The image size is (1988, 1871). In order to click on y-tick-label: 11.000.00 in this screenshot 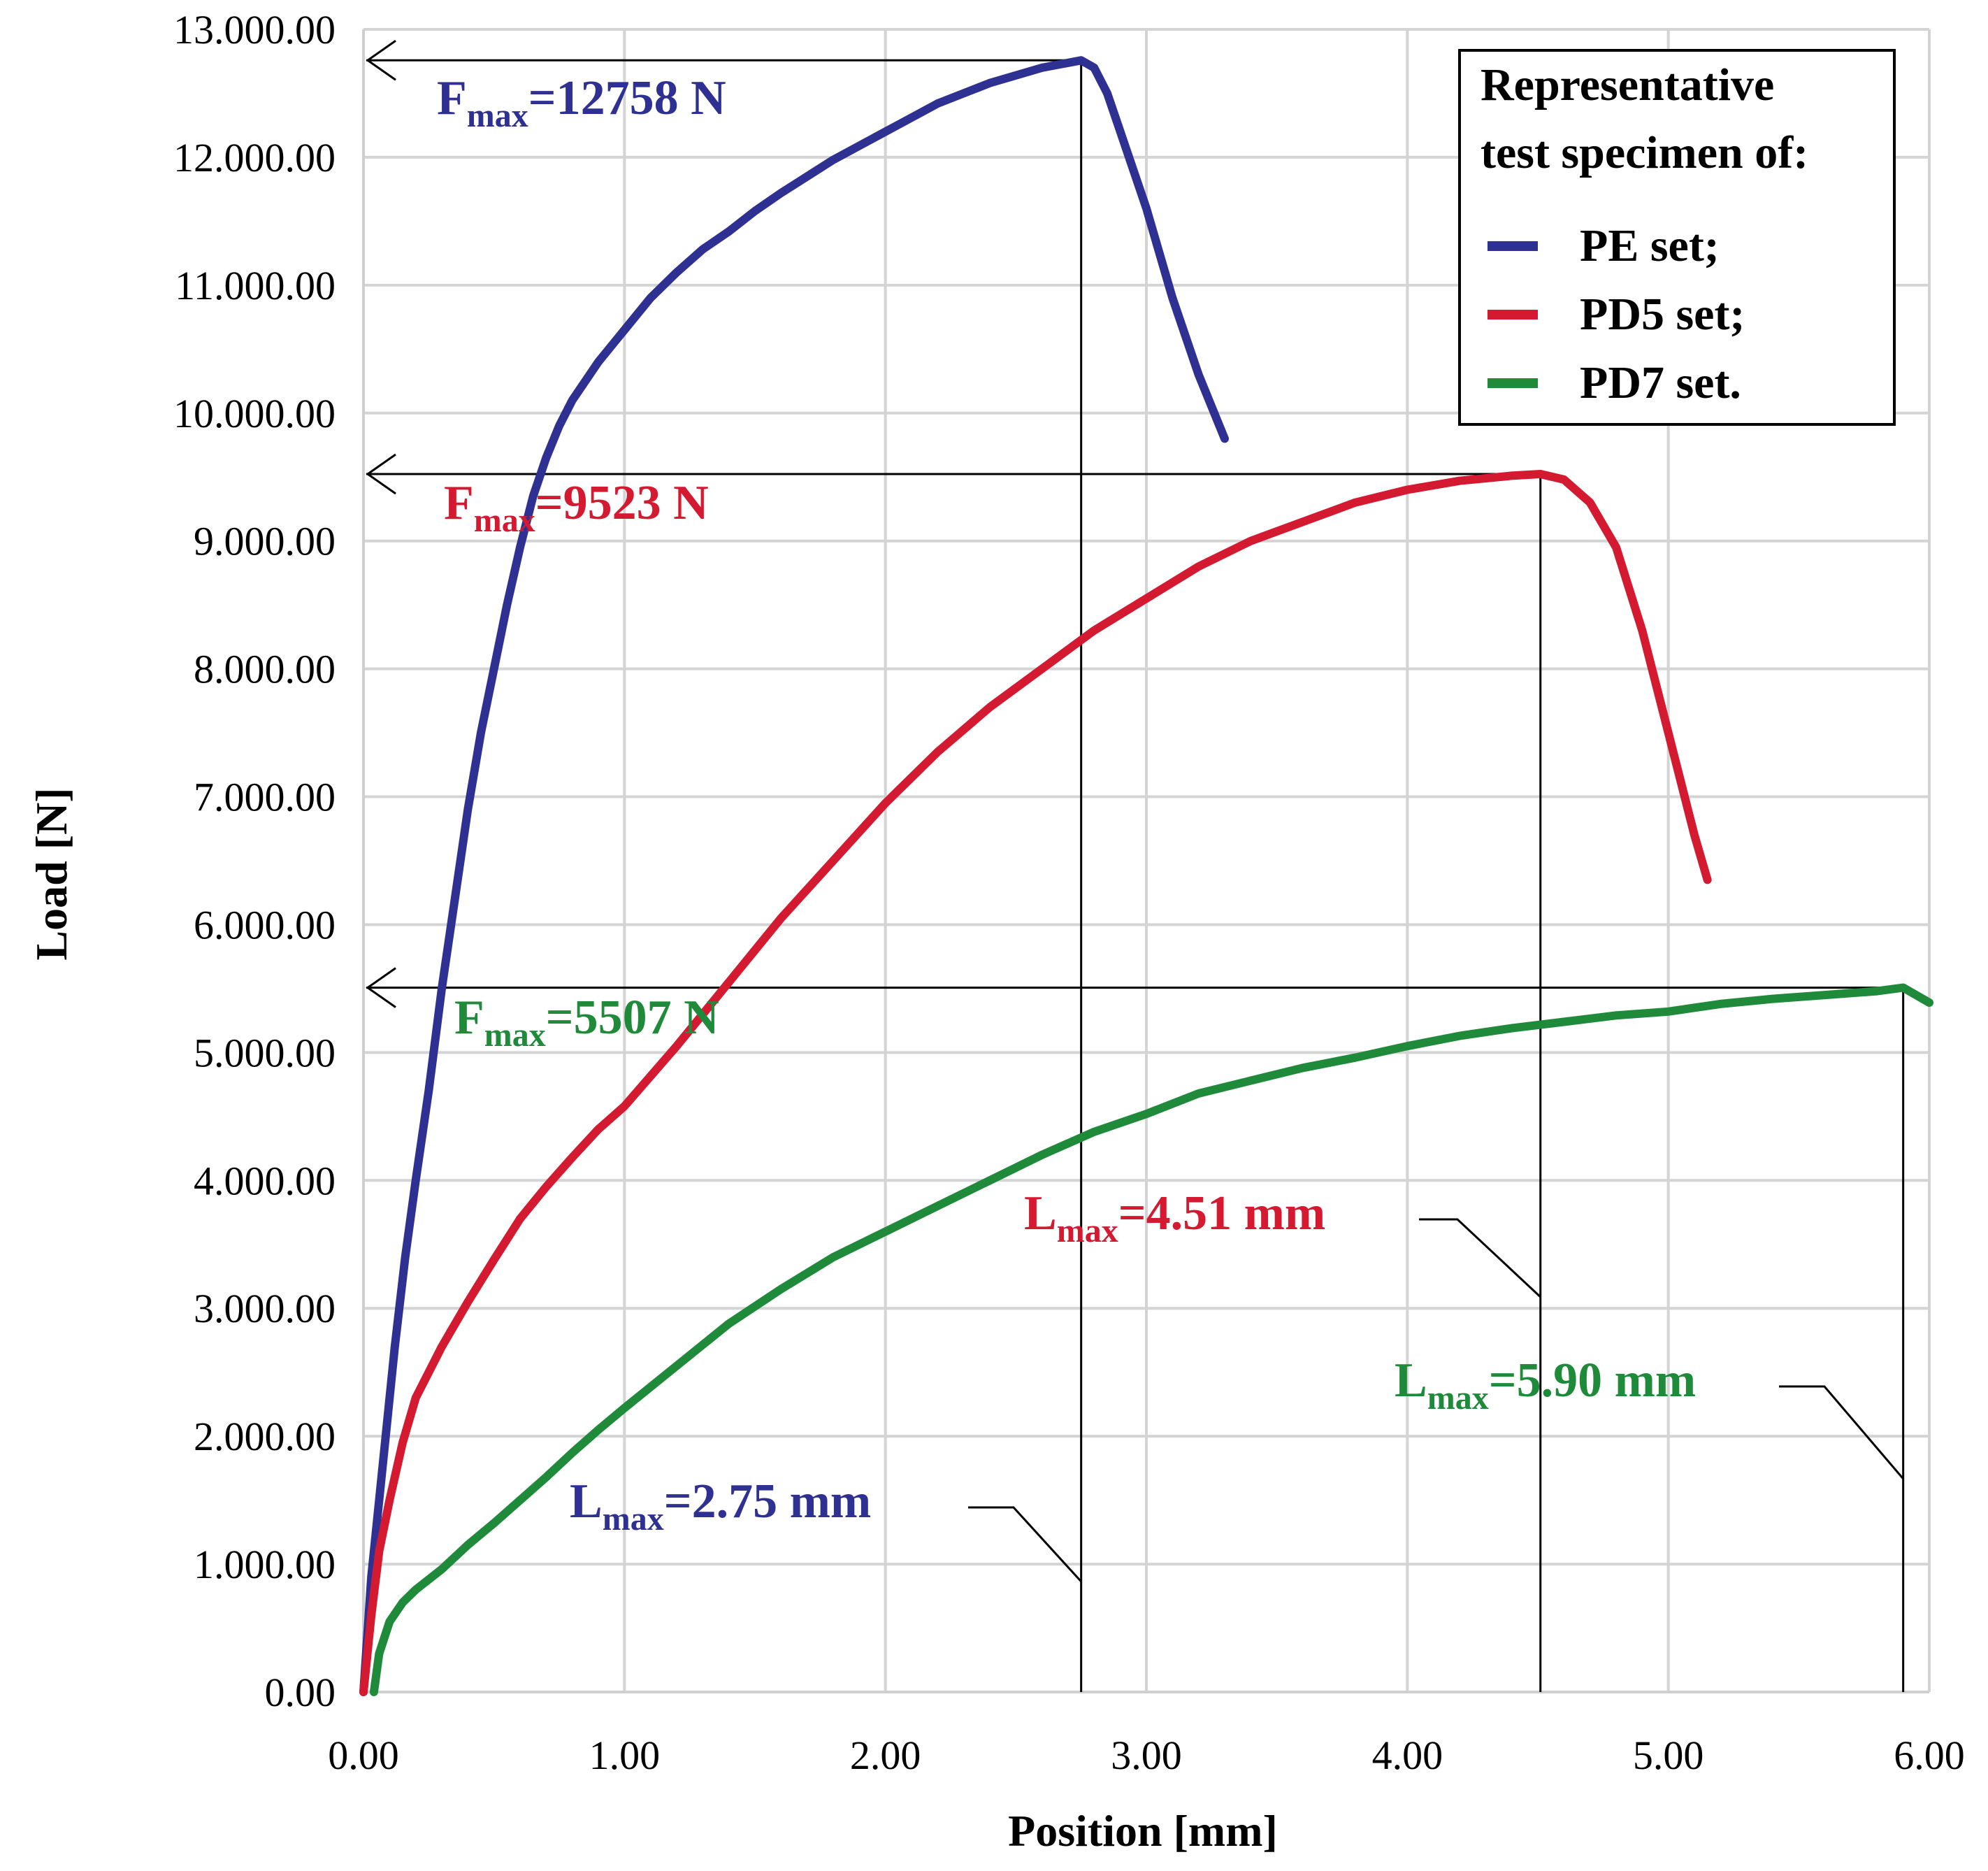, I will do `click(255, 285)`.